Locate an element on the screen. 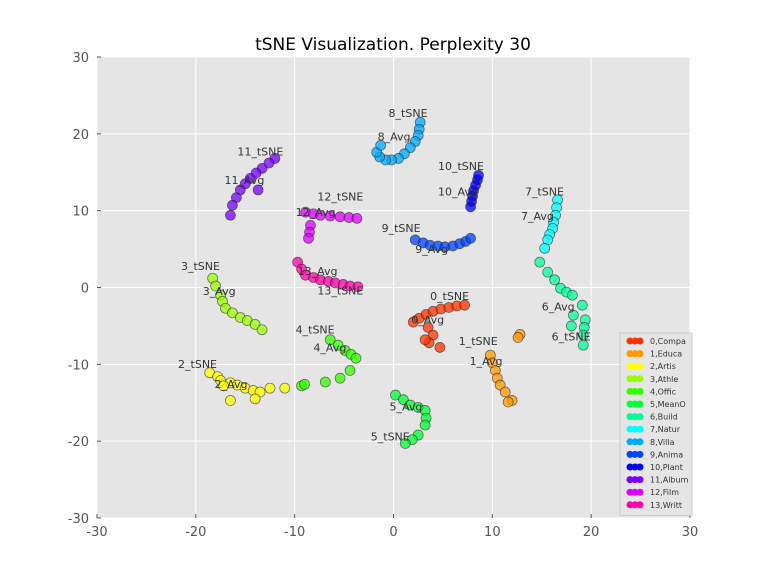 This screenshot has height=580, width=768. annotation-label: 6_tSNE is located at coordinates (571, 337).